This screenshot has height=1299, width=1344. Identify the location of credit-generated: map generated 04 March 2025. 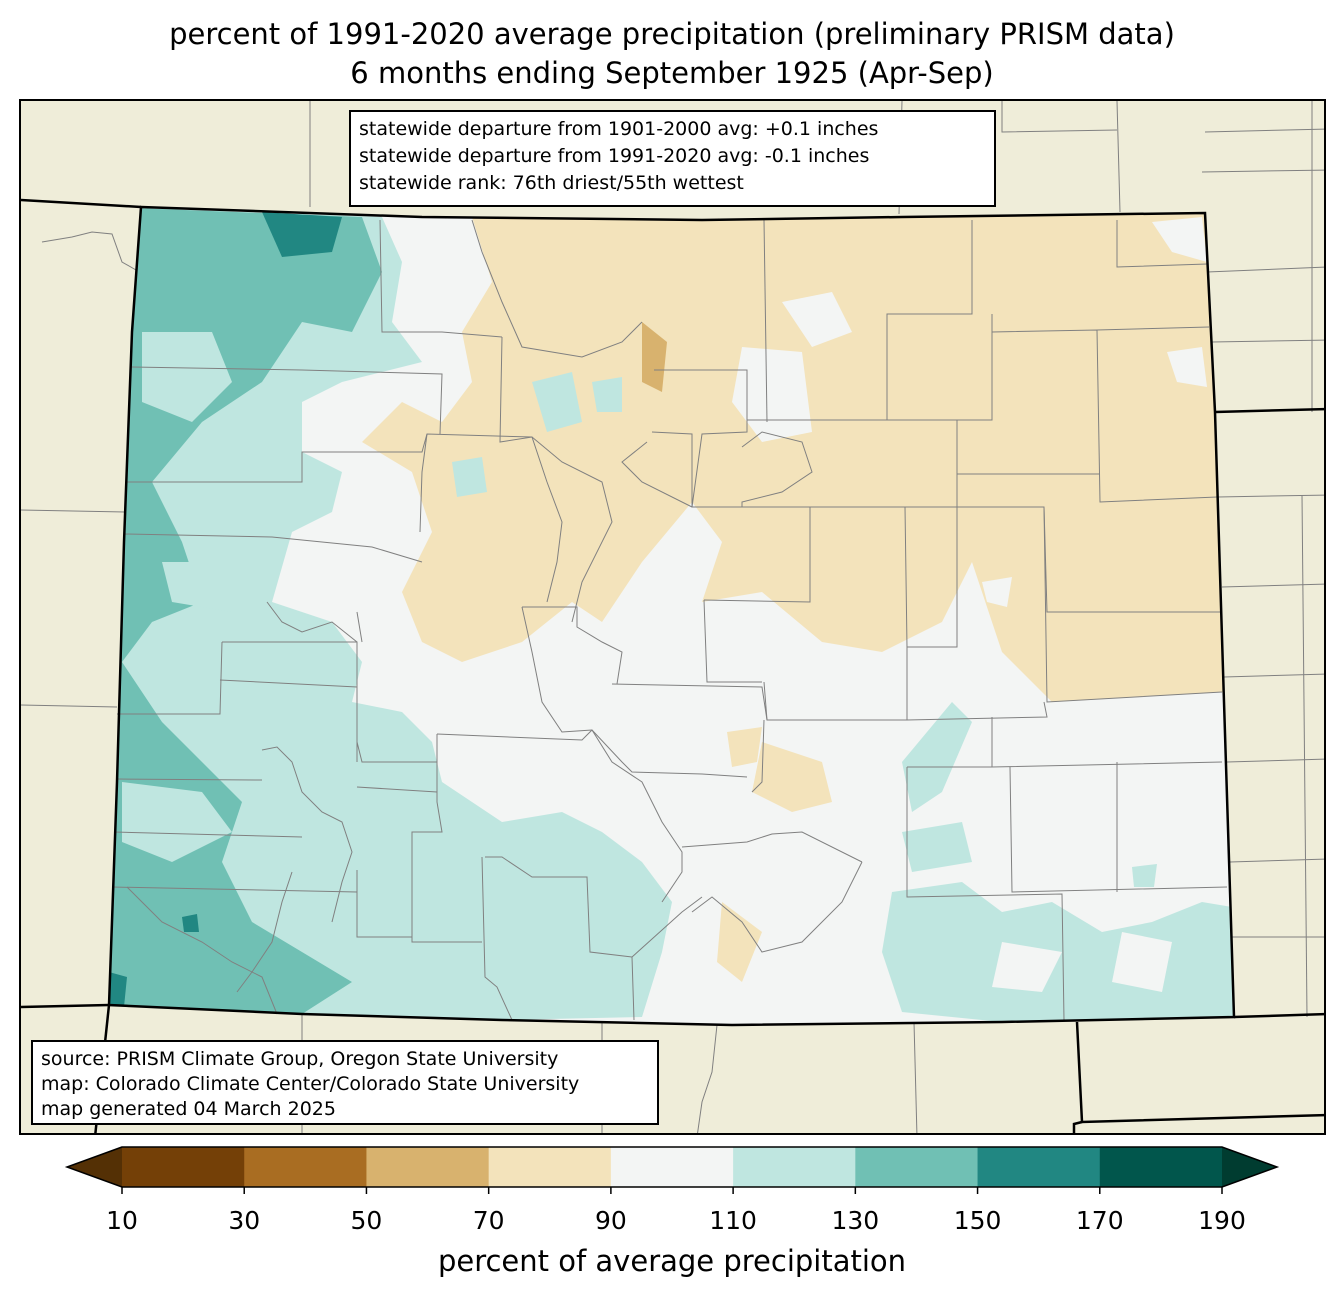
(188, 1109).